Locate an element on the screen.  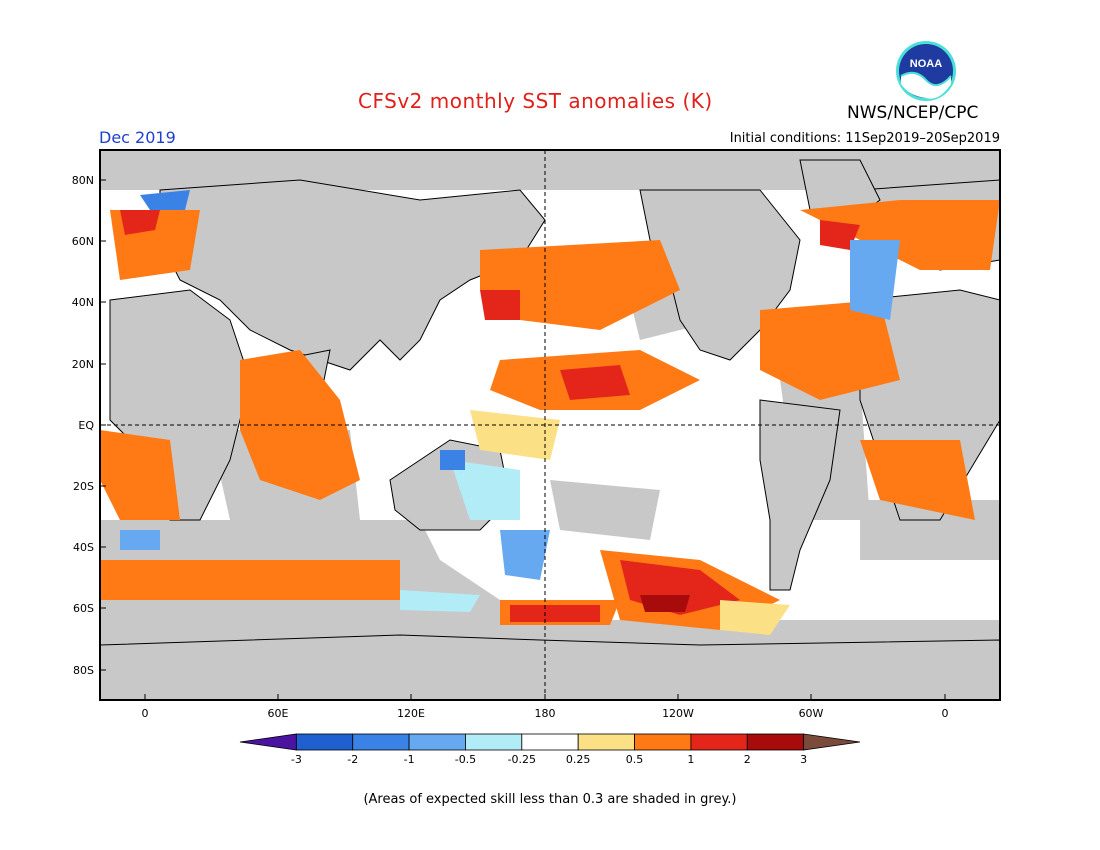
initial-conditions: Initial conditions: 11Sep2019–20Sep2019 is located at coordinates (864, 138).